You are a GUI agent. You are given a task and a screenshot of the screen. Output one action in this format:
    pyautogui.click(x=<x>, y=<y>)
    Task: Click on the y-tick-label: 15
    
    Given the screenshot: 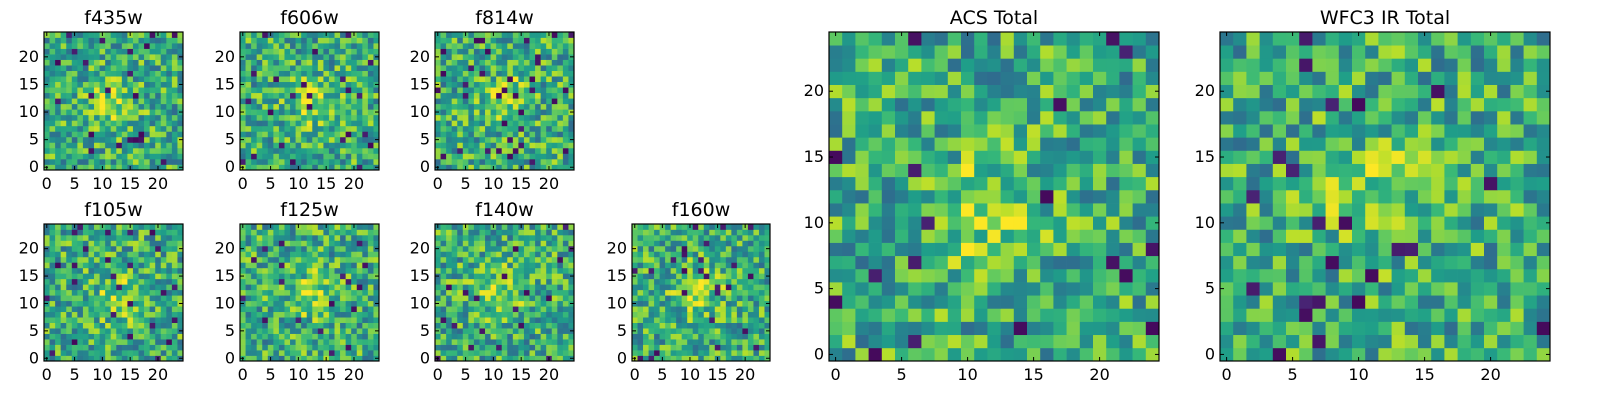 What is the action you would take?
    pyautogui.click(x=617, y=275)
    